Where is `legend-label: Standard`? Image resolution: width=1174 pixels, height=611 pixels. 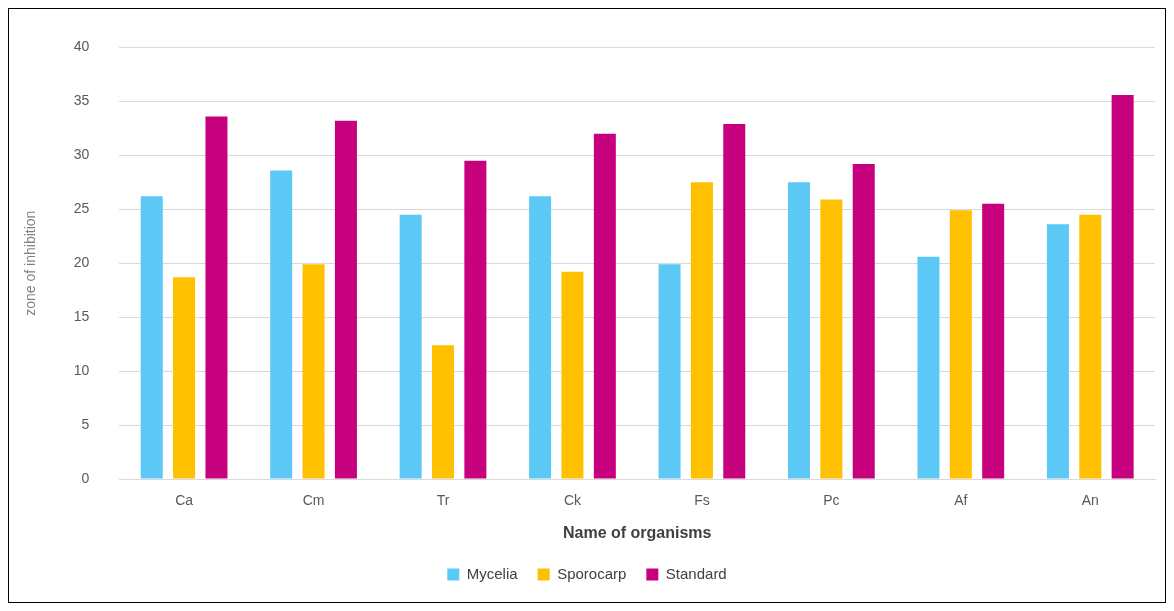
legend-label: Standard is located at coordinates (696, 573).